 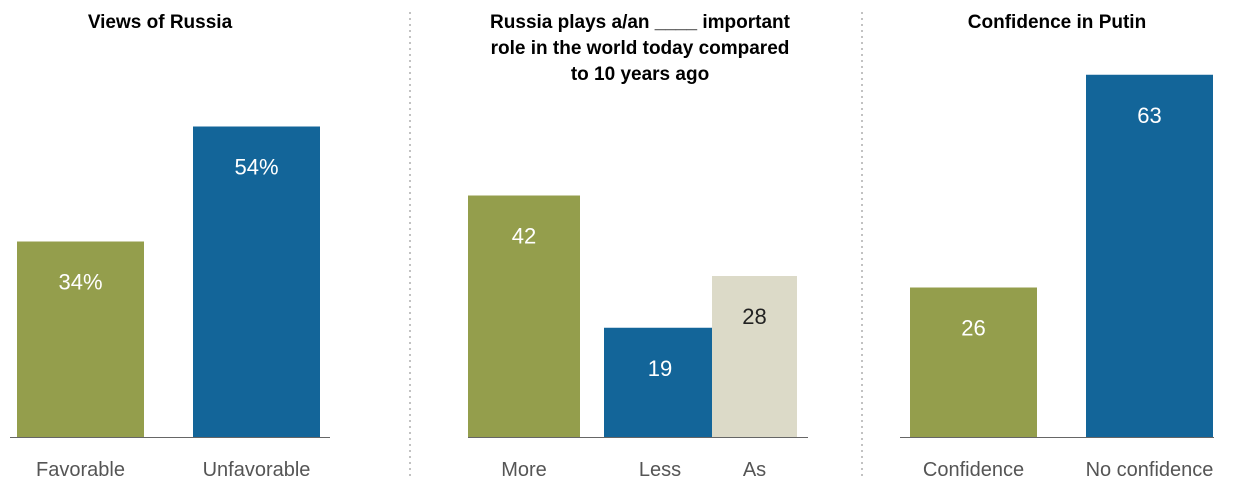 What do you see at coordinates (1149, 115) in the screenshot?
I see `data-label: 63` at bounding box center [1149, 115].